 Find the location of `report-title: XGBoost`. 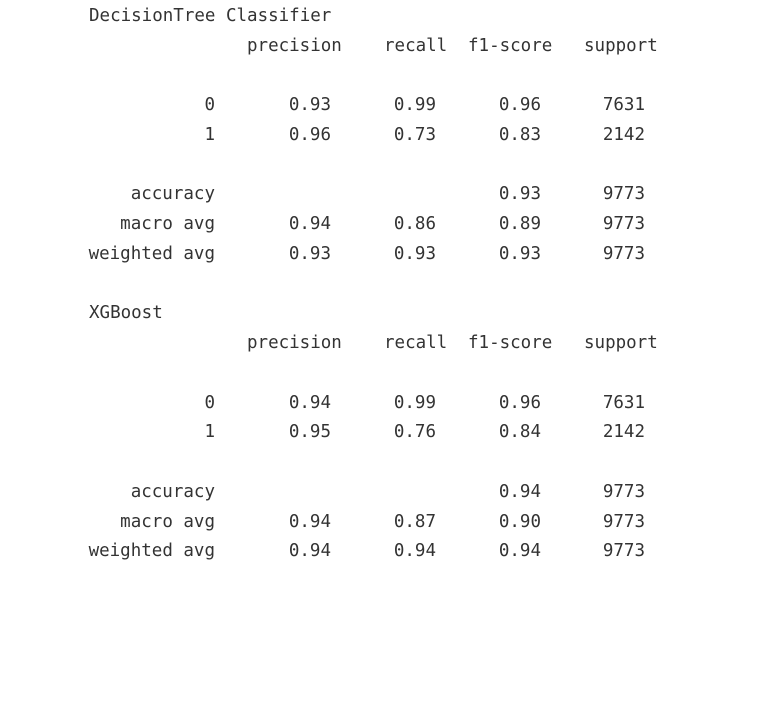

report-title: XGBoost is located at coordinates (126, 313).